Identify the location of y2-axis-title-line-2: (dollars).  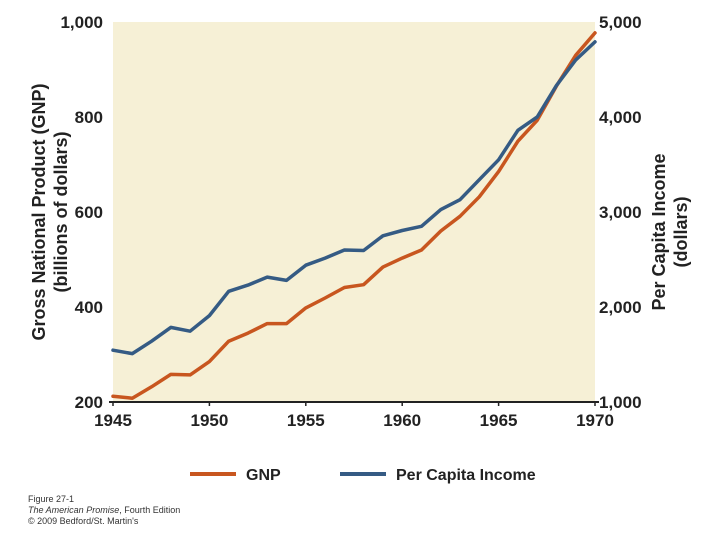
(681, 231).